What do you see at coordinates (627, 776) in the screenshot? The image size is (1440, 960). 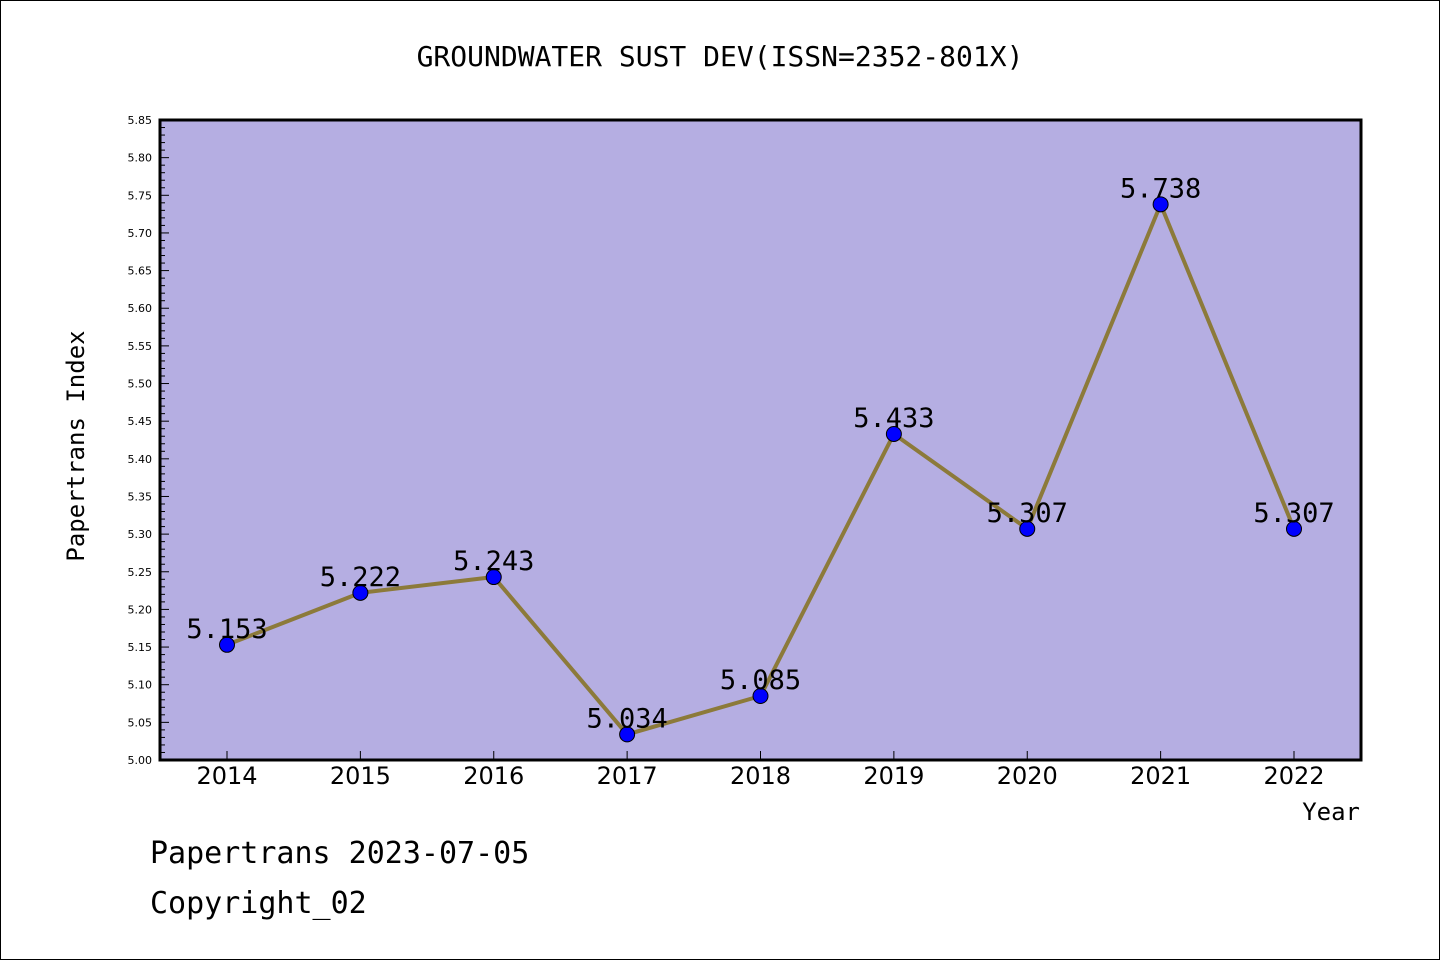 I see `x-tick-label: 2017` at bounding box center [627, 776].